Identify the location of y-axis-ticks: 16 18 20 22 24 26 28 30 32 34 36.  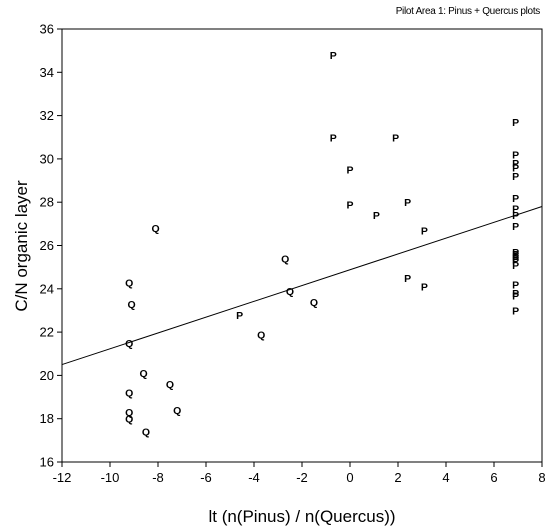
(51, 246).